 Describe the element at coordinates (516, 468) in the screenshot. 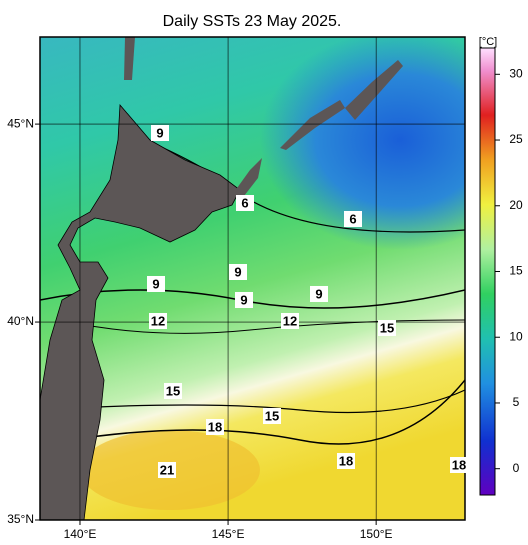

I see `colorbar-tick-label: 0` at that location.